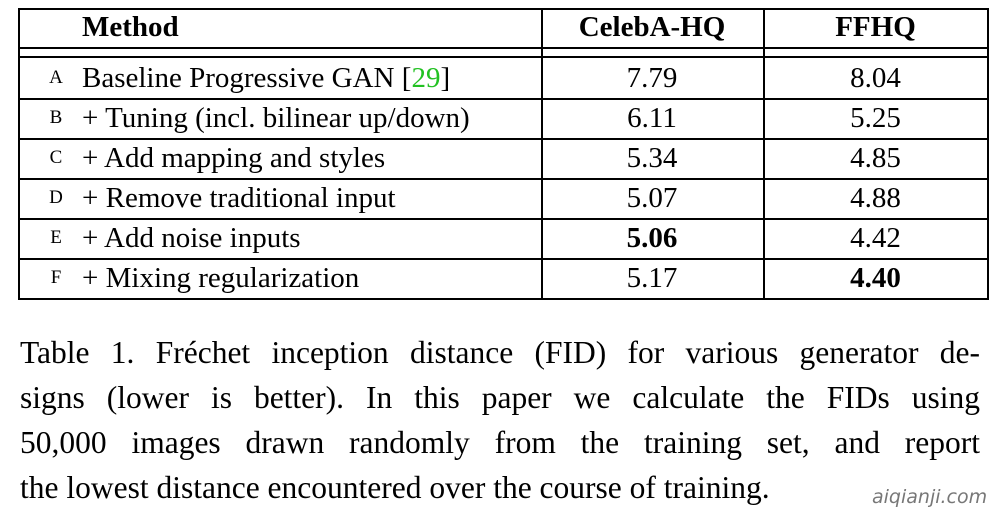 The image size is (1006, 524). What do you see at coordinates (56, 277) in the screenshot?
I see `row-id: F` at bounding box center [56, 277].